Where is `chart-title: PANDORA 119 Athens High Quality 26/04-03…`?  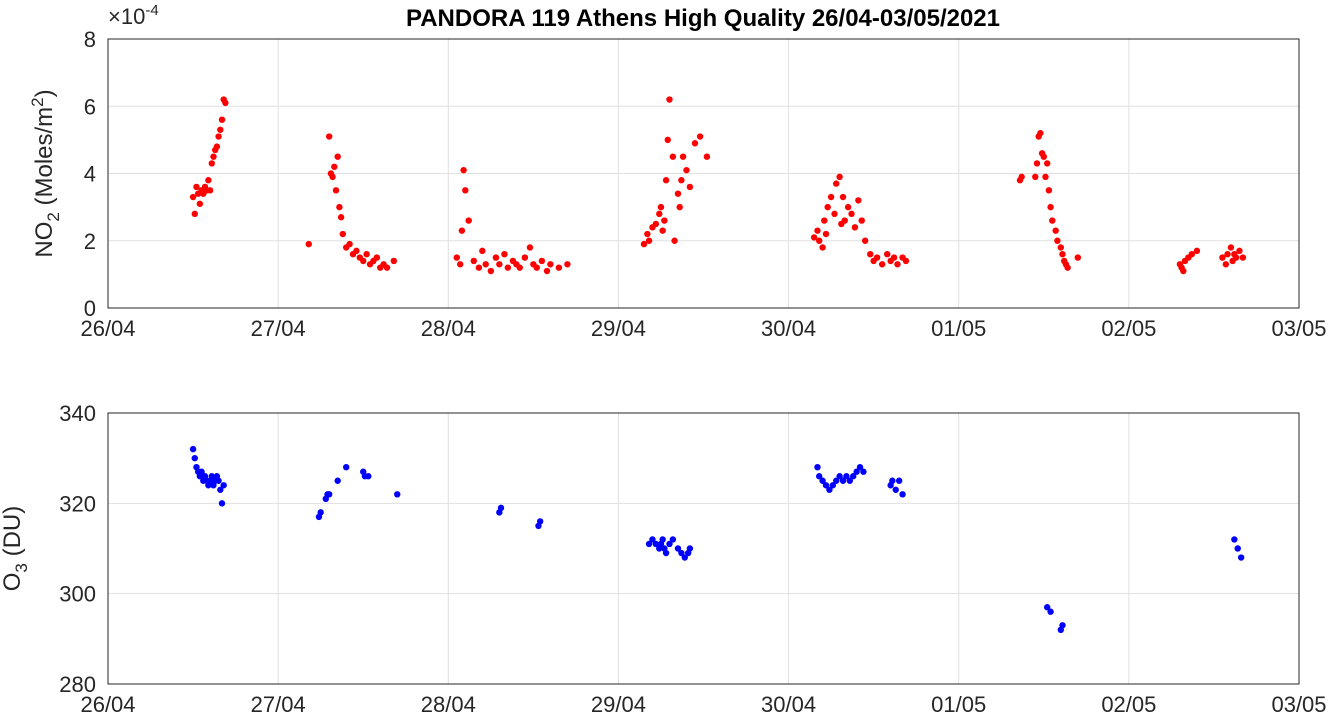 chart-title: PANDORA 119 Athens High Quality 26/04-03… is located at coordinates (703, 18).